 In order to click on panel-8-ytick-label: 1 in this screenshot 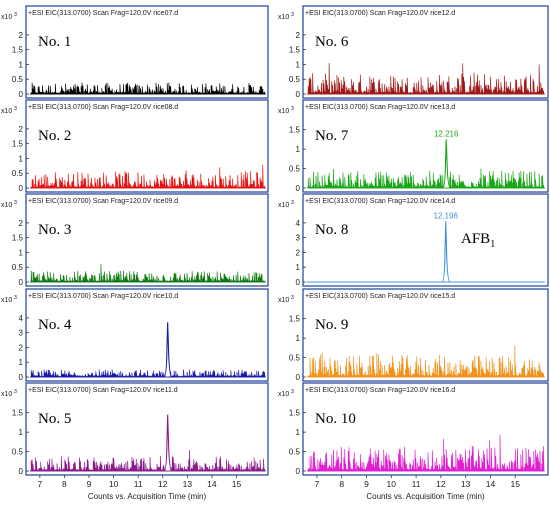, I will do `click(298, 338)`.